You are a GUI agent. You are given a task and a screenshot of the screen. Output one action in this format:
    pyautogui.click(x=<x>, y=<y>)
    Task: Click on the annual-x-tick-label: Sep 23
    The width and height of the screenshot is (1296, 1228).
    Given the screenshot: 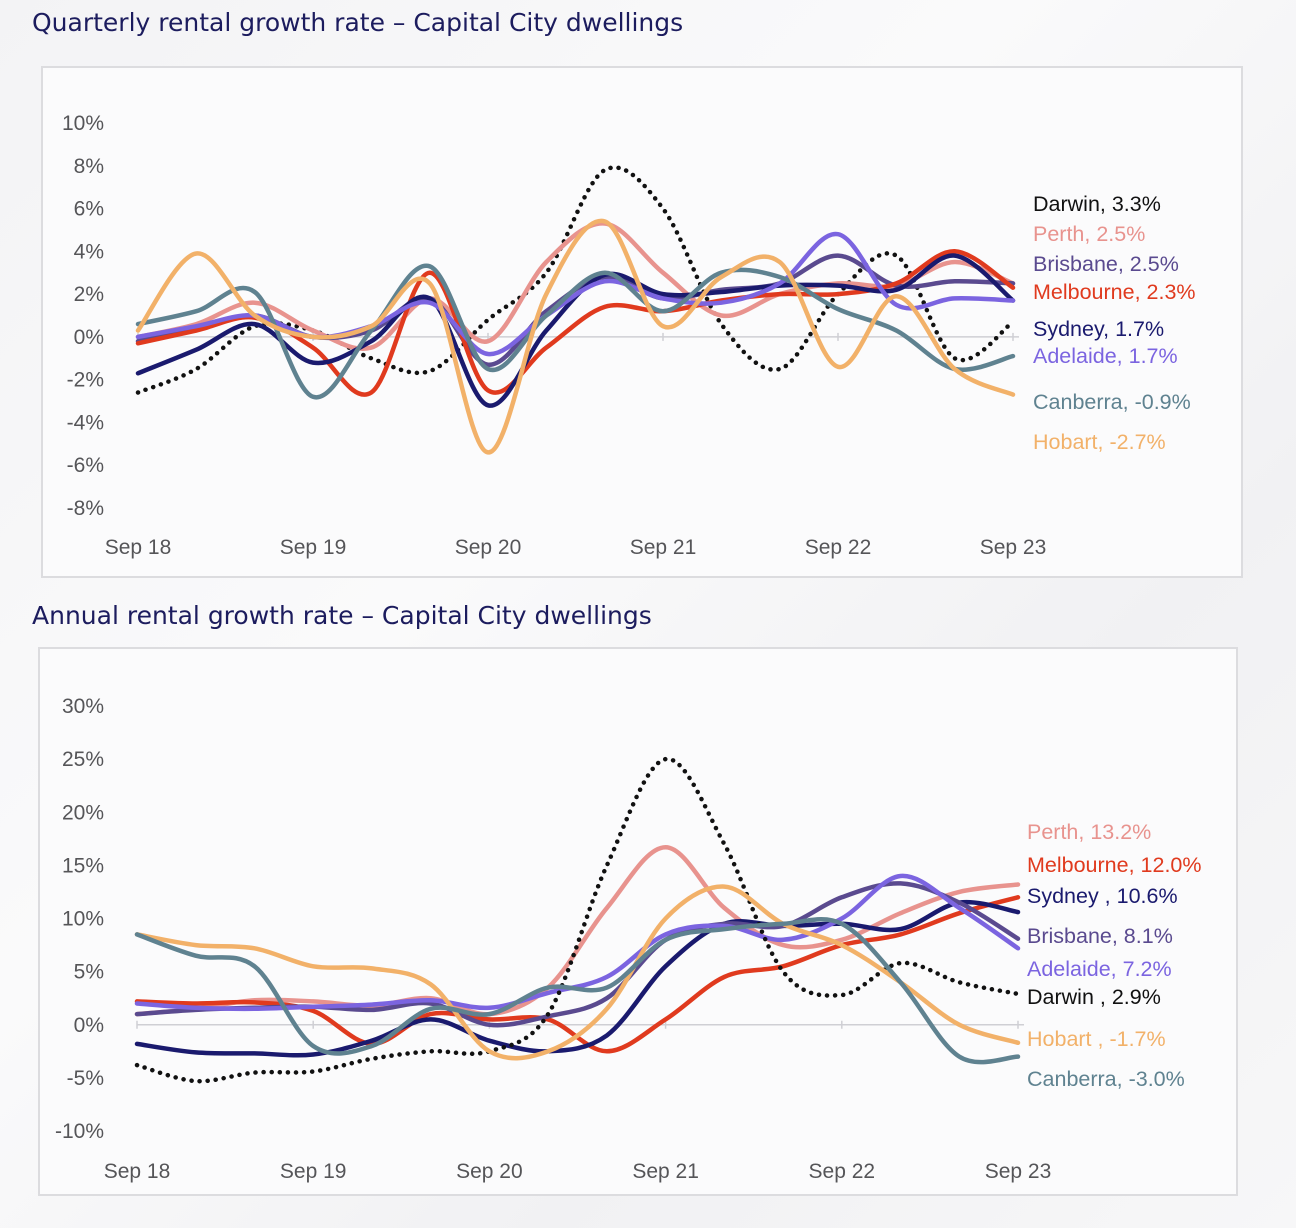 What is the action you would take?
    pyautogui.click(x=1018, y=1171)
    